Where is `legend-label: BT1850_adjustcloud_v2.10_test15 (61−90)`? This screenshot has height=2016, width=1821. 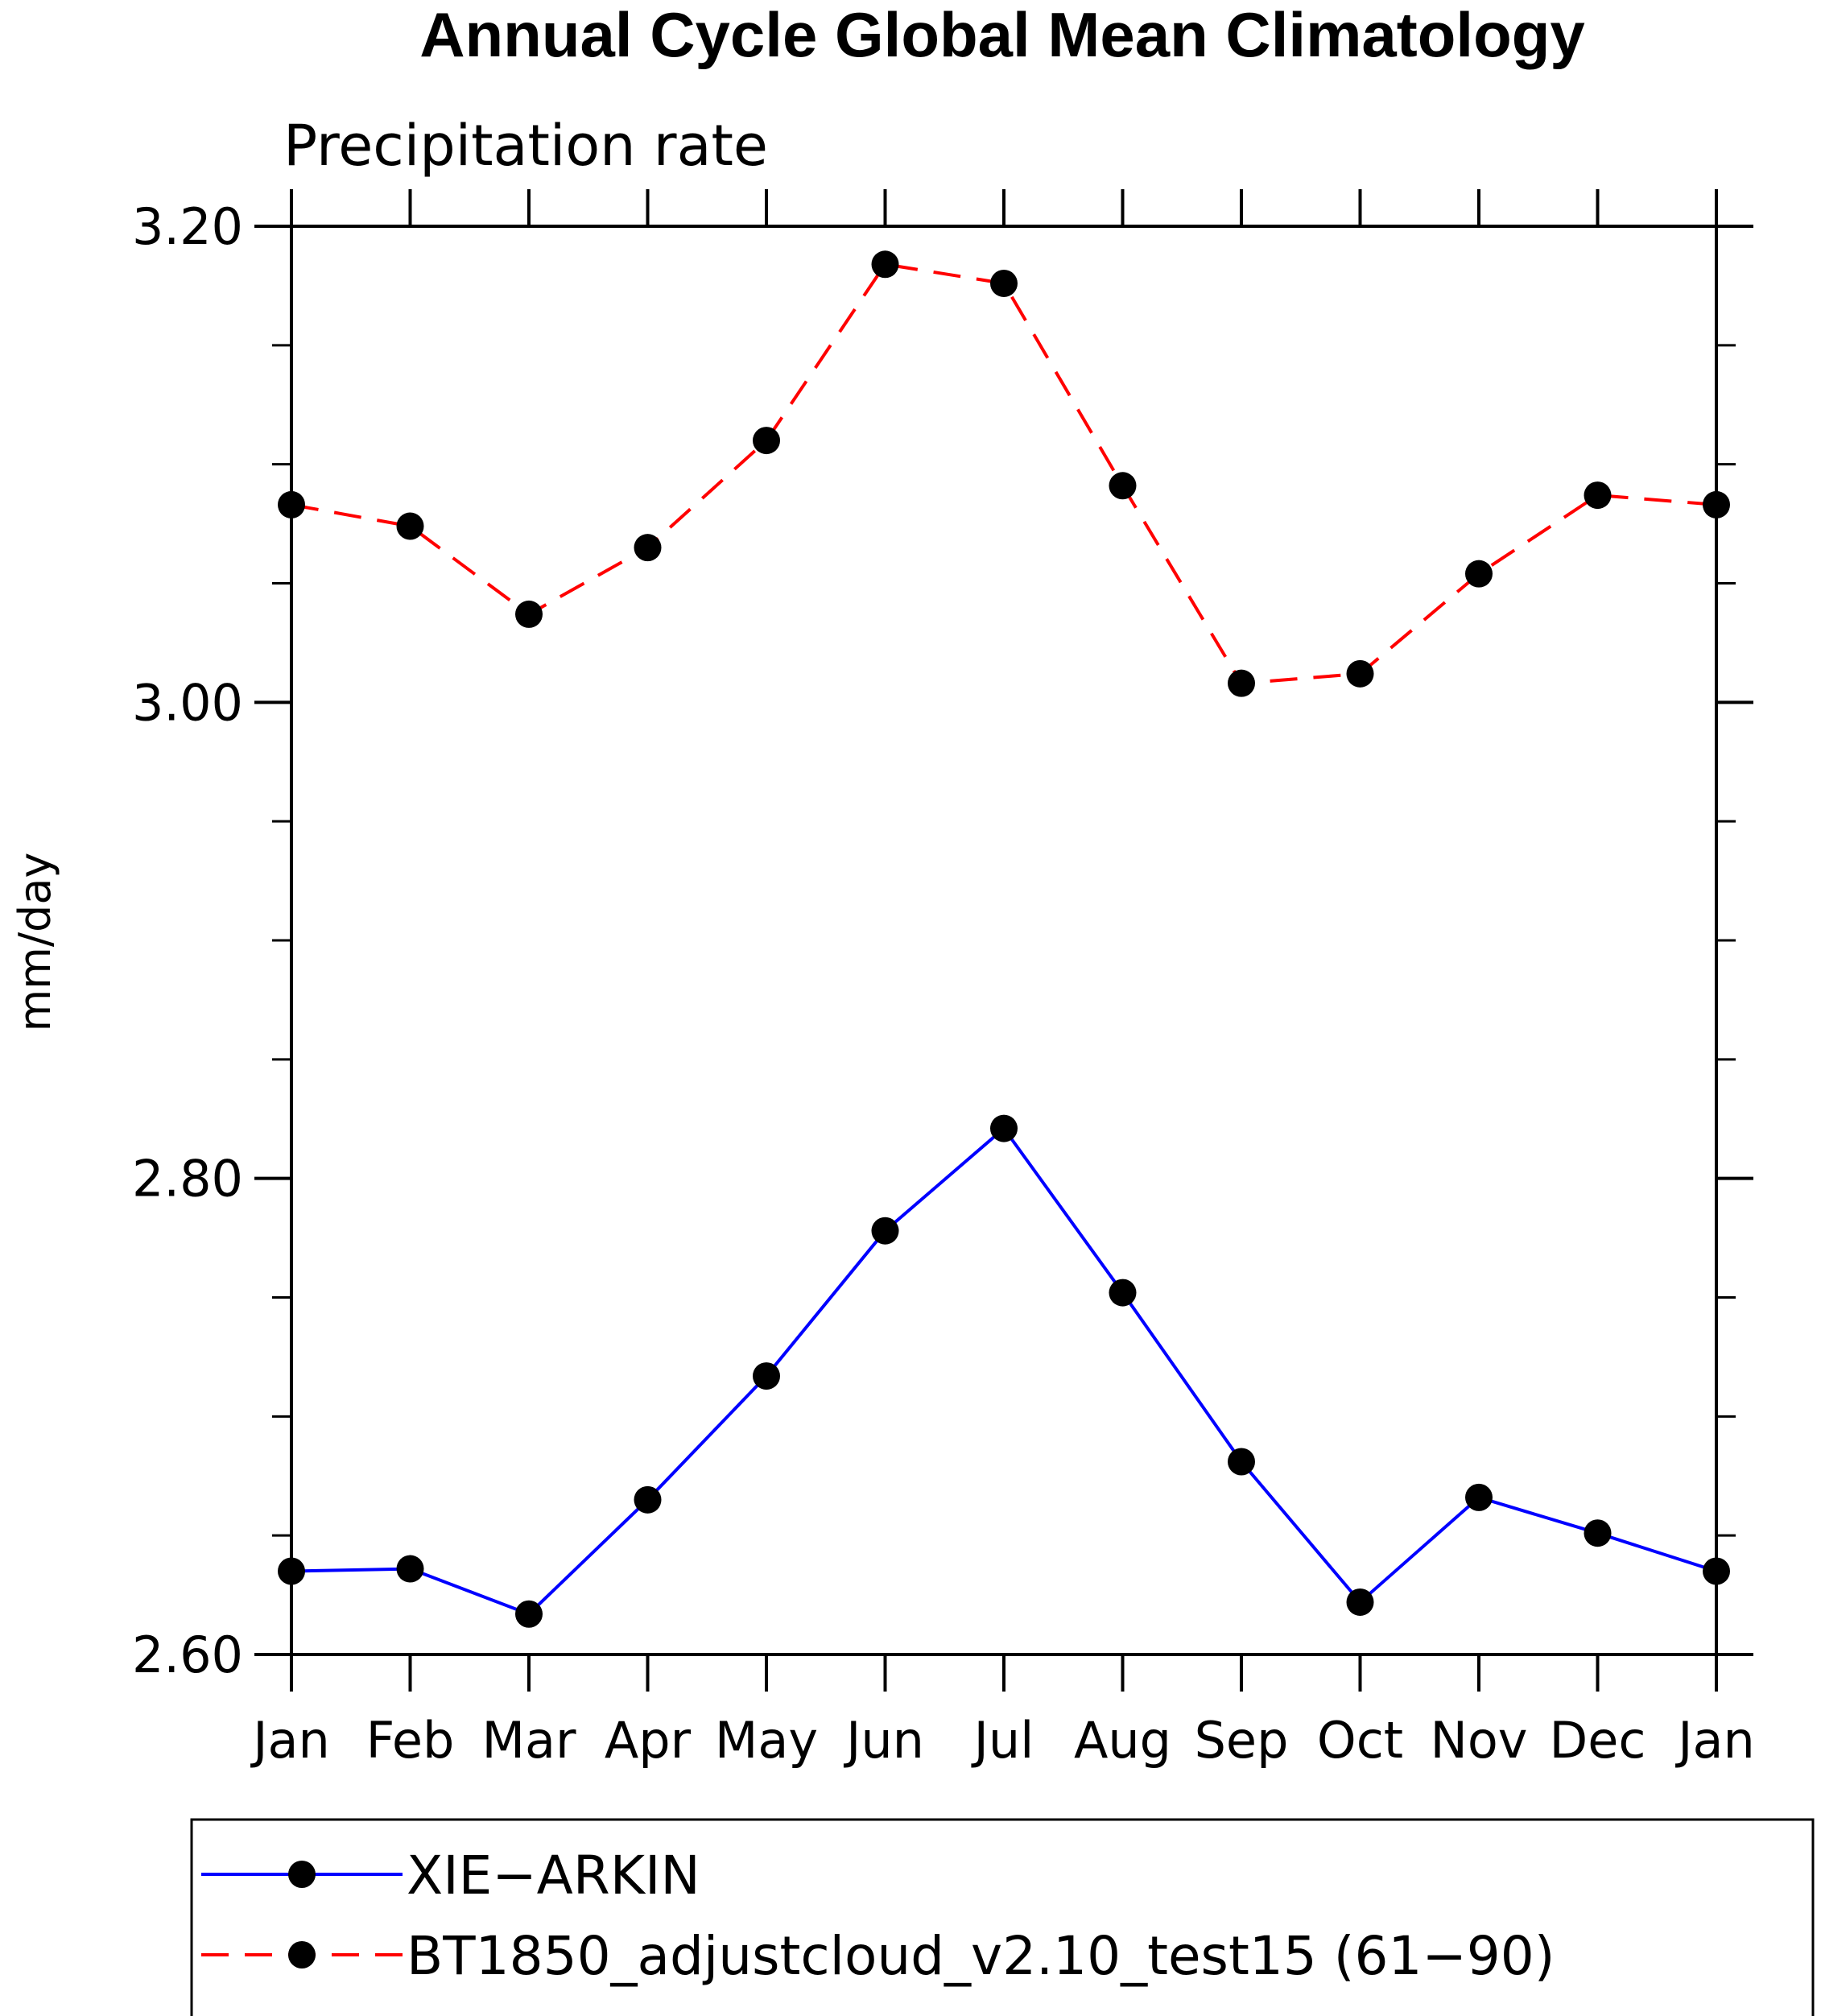
legend-label: BT1850_adjustcloud_v2.10_test15 (61−90) is located at coordinates (981, 1956).